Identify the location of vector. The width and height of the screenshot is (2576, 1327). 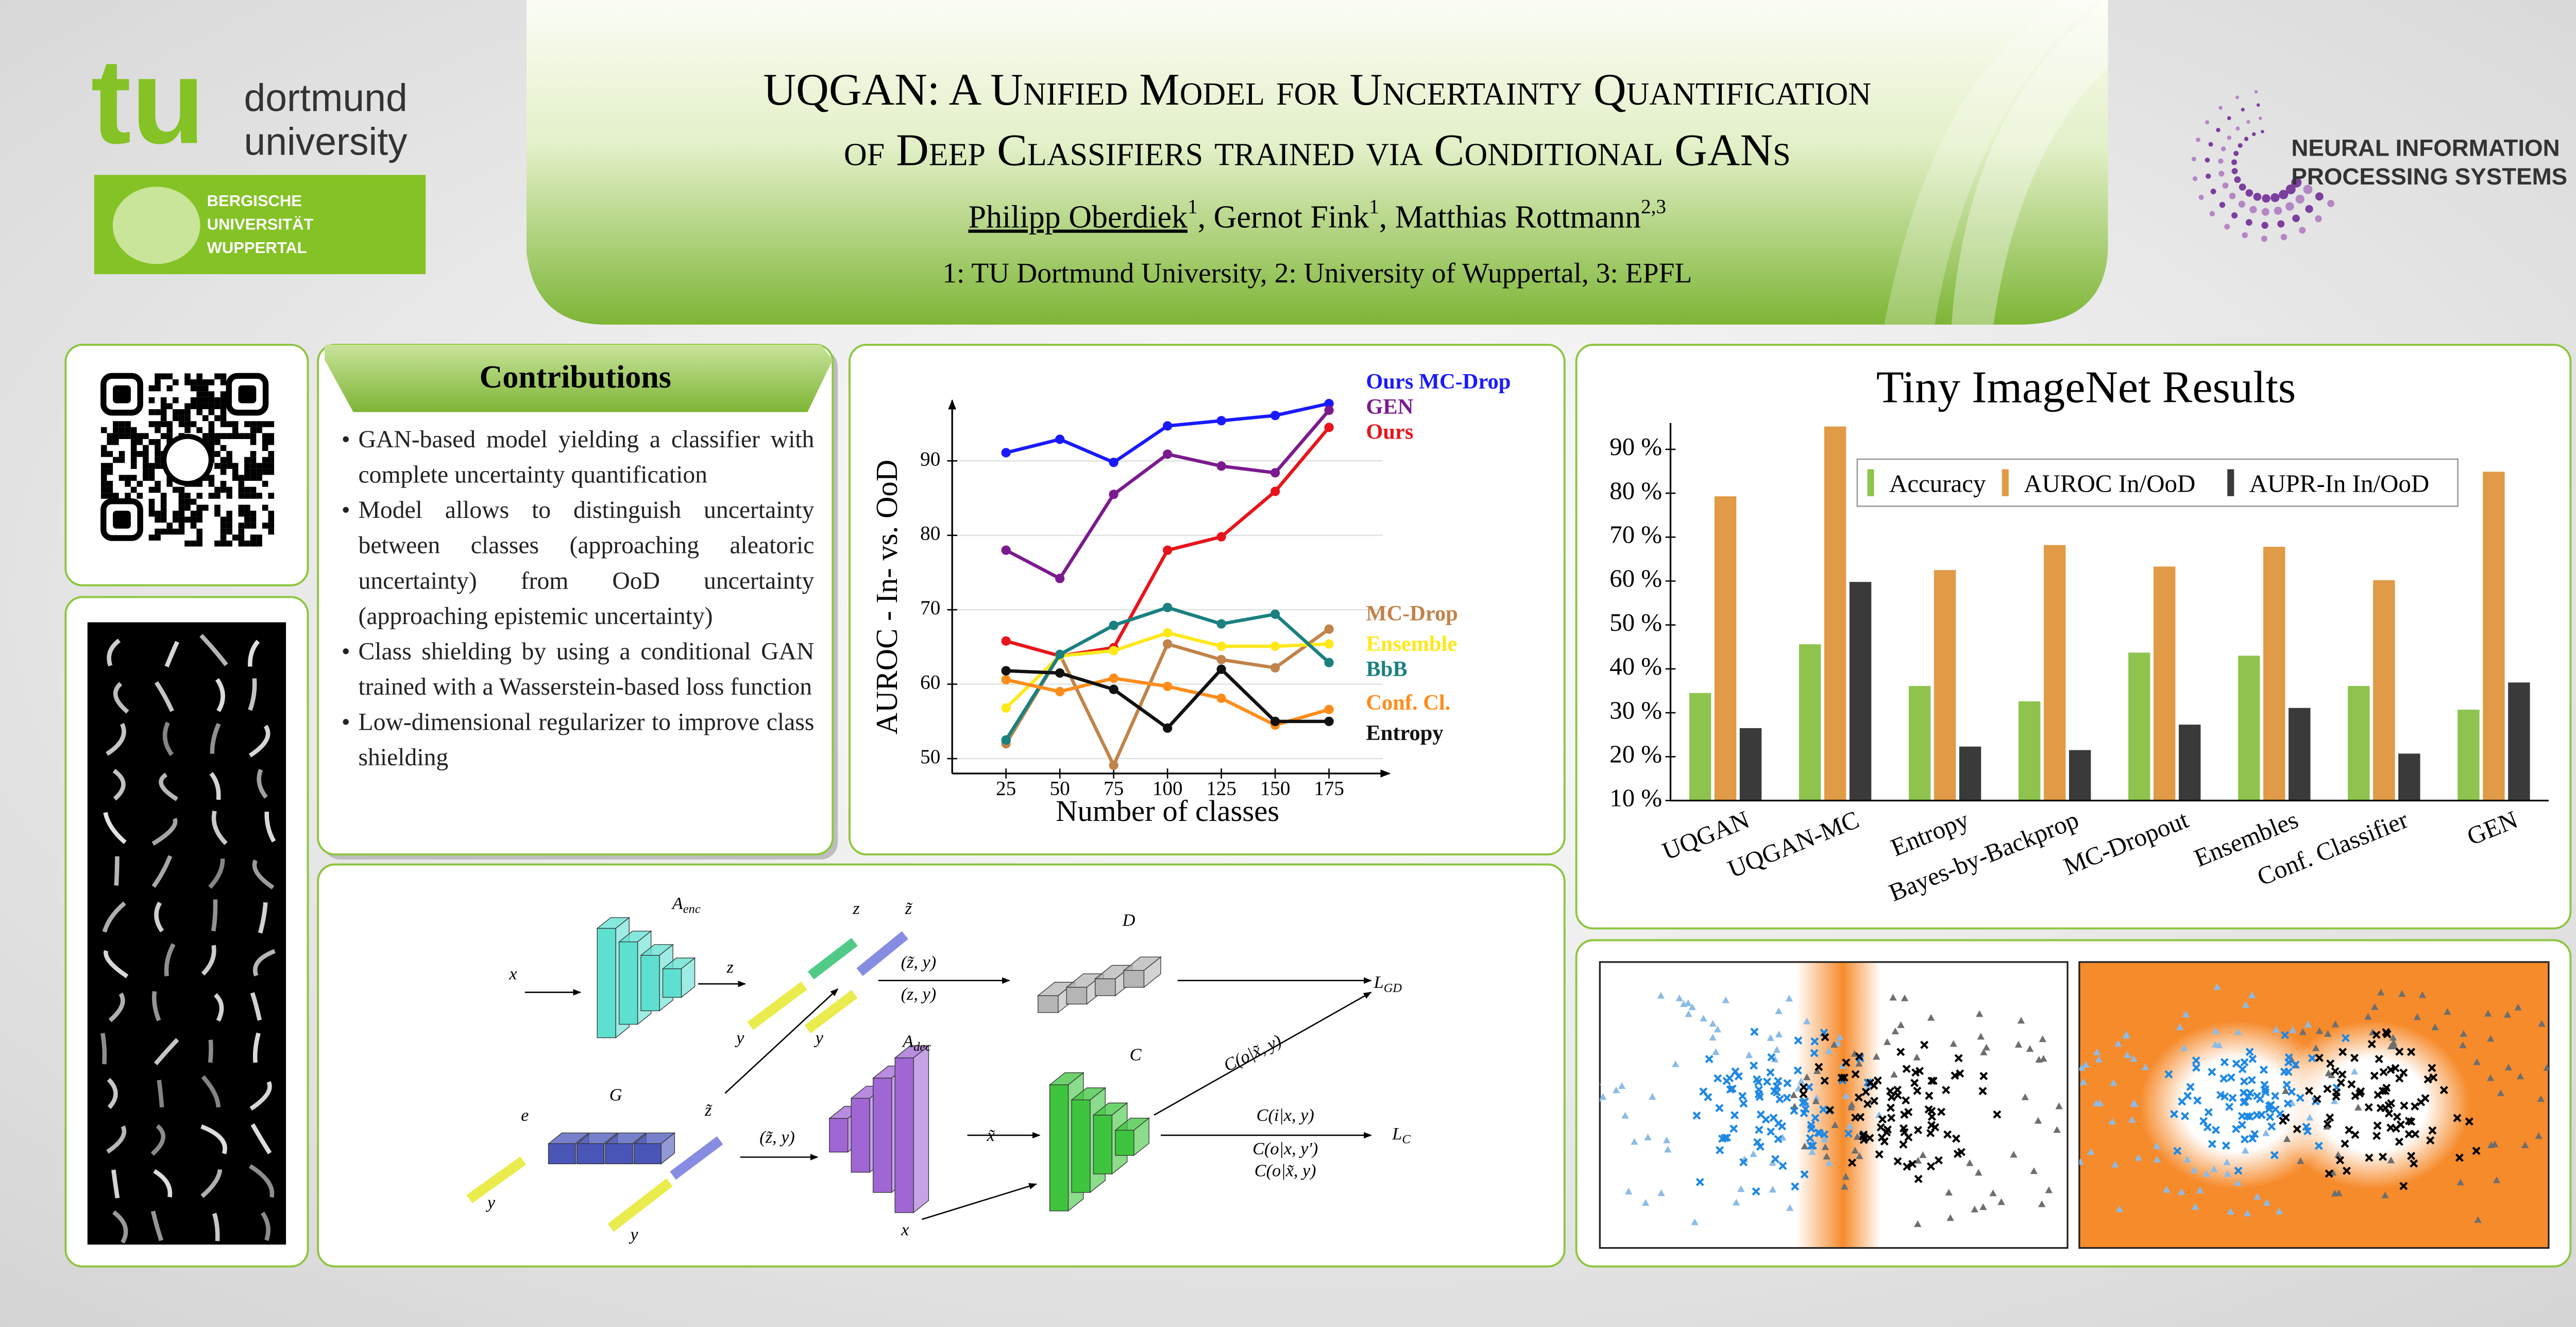
(696, 1158).